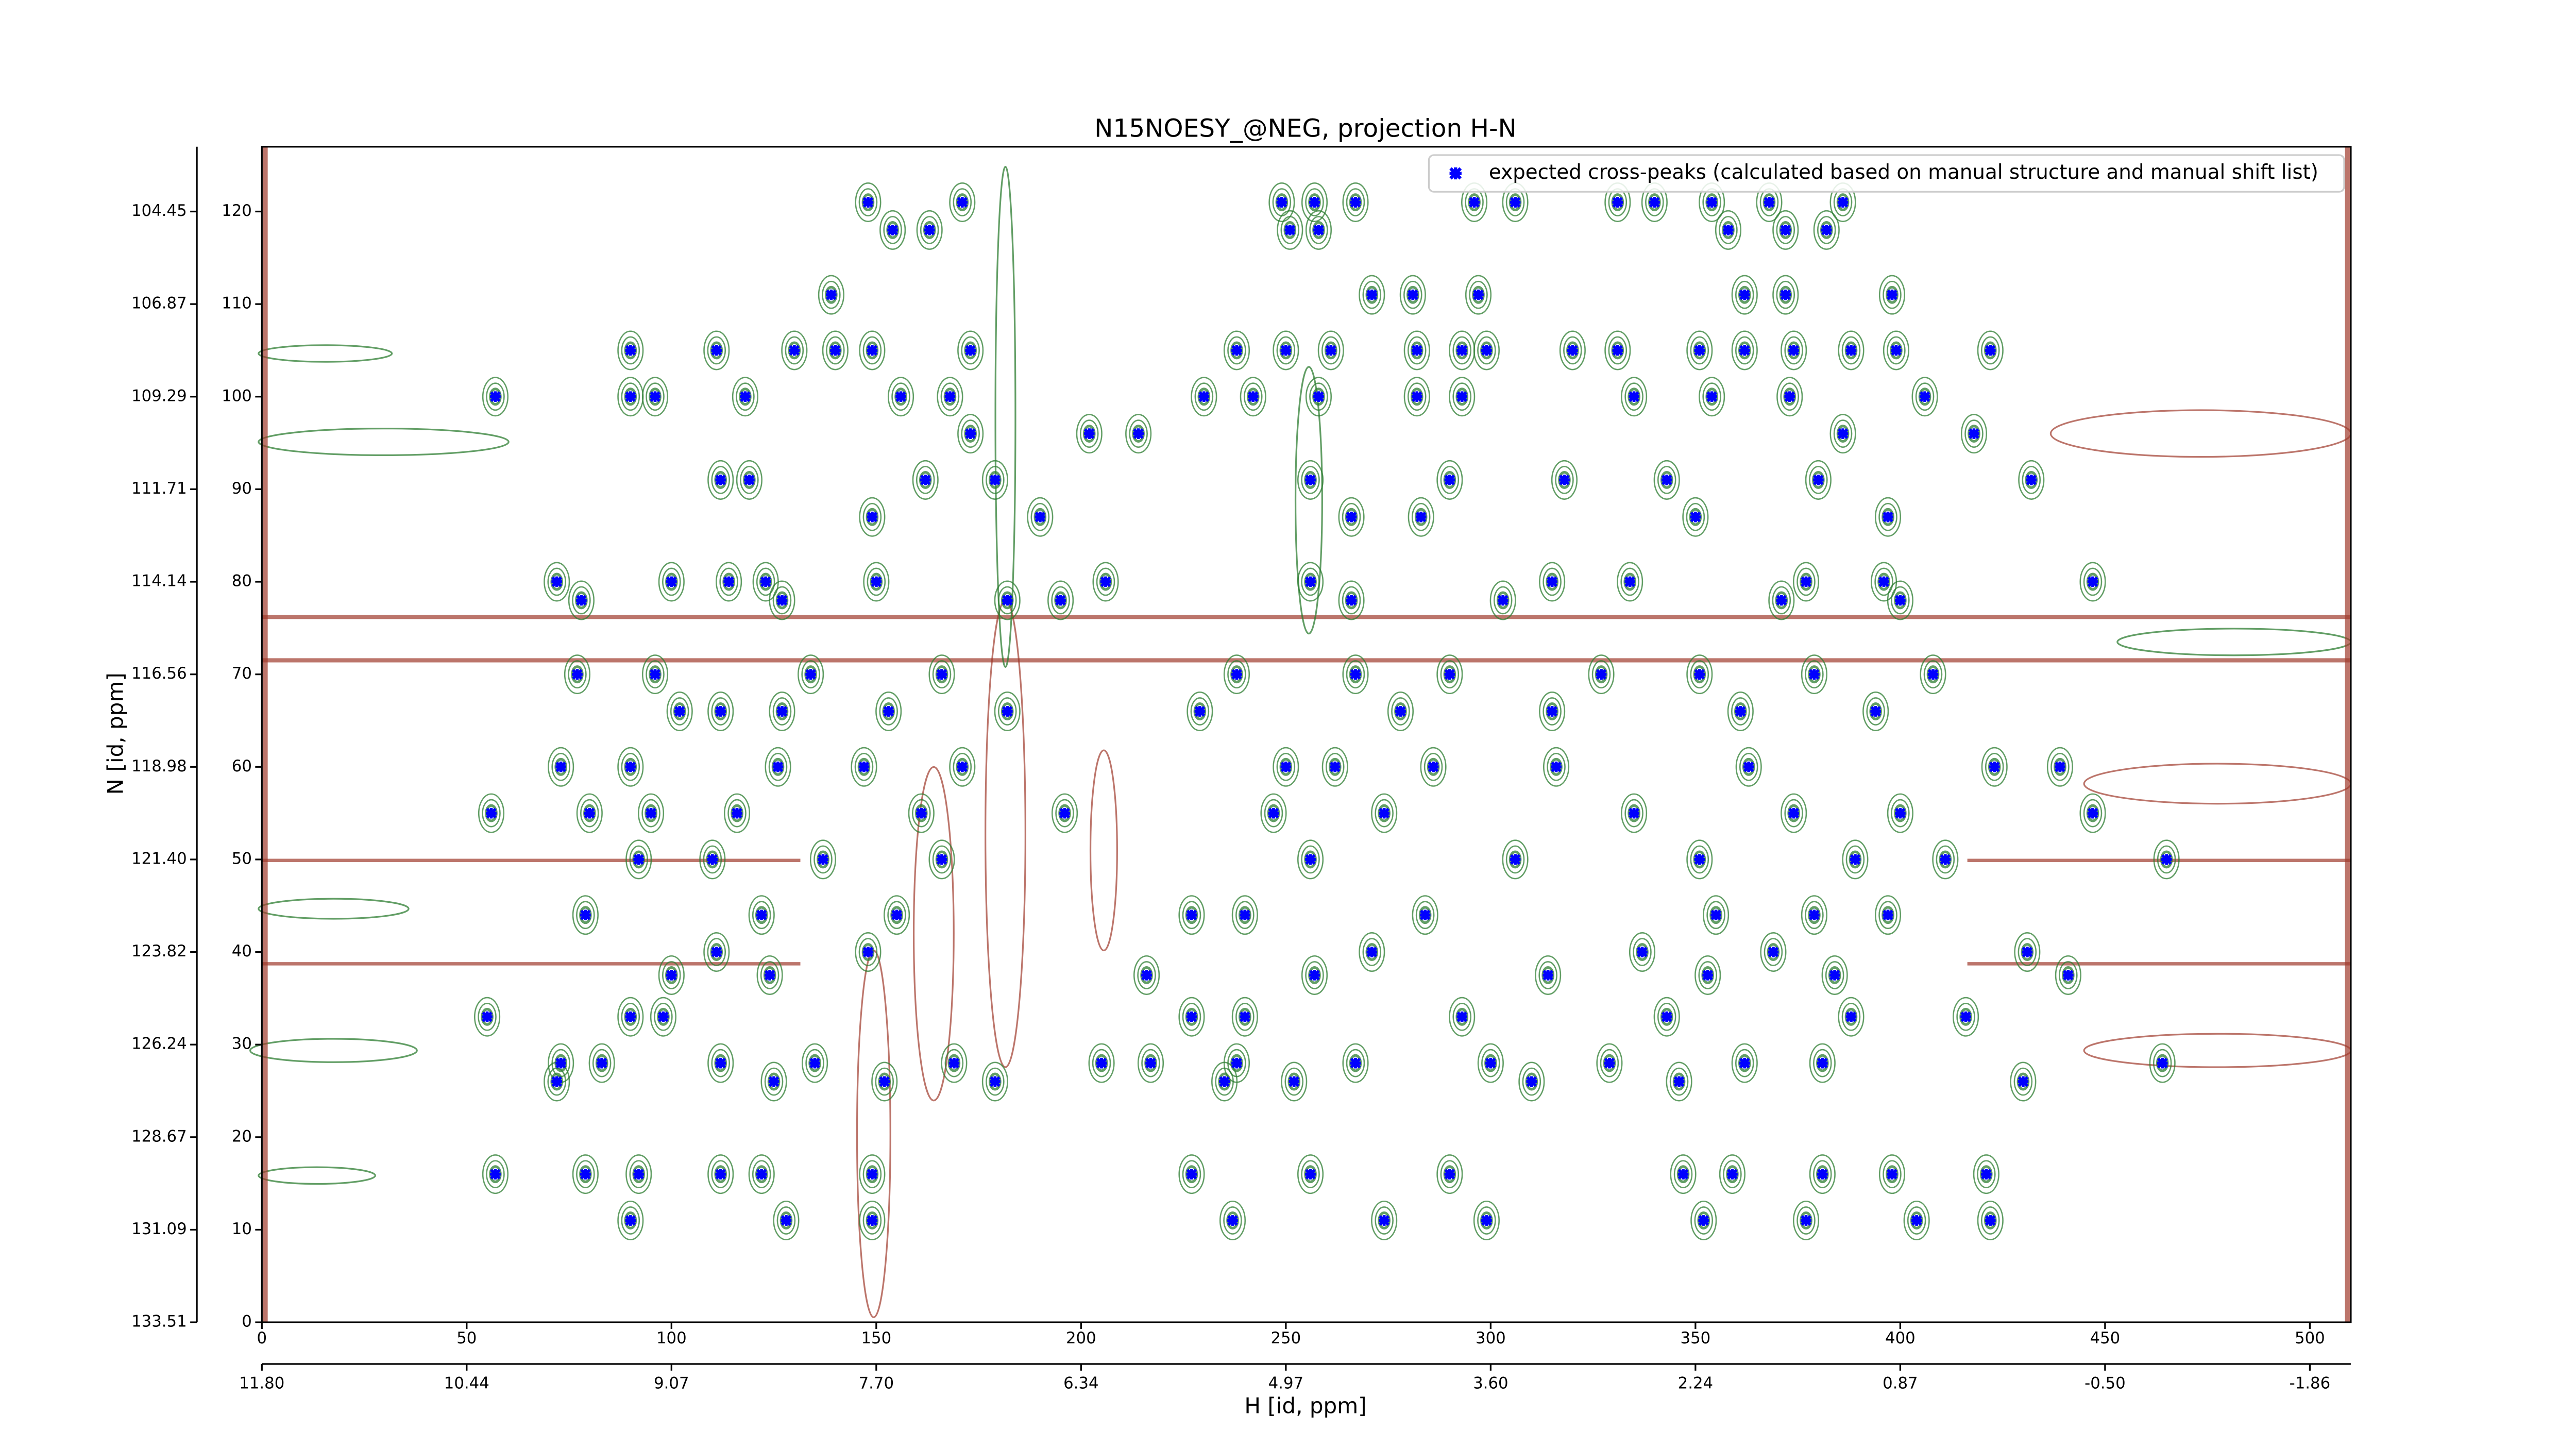 This screenshot has height=1449, width=2576. What do you see at coordinates (159, 673) in the screenshot?
I see `y2-tick-label: 116.56` at bounding box center [159, 673].